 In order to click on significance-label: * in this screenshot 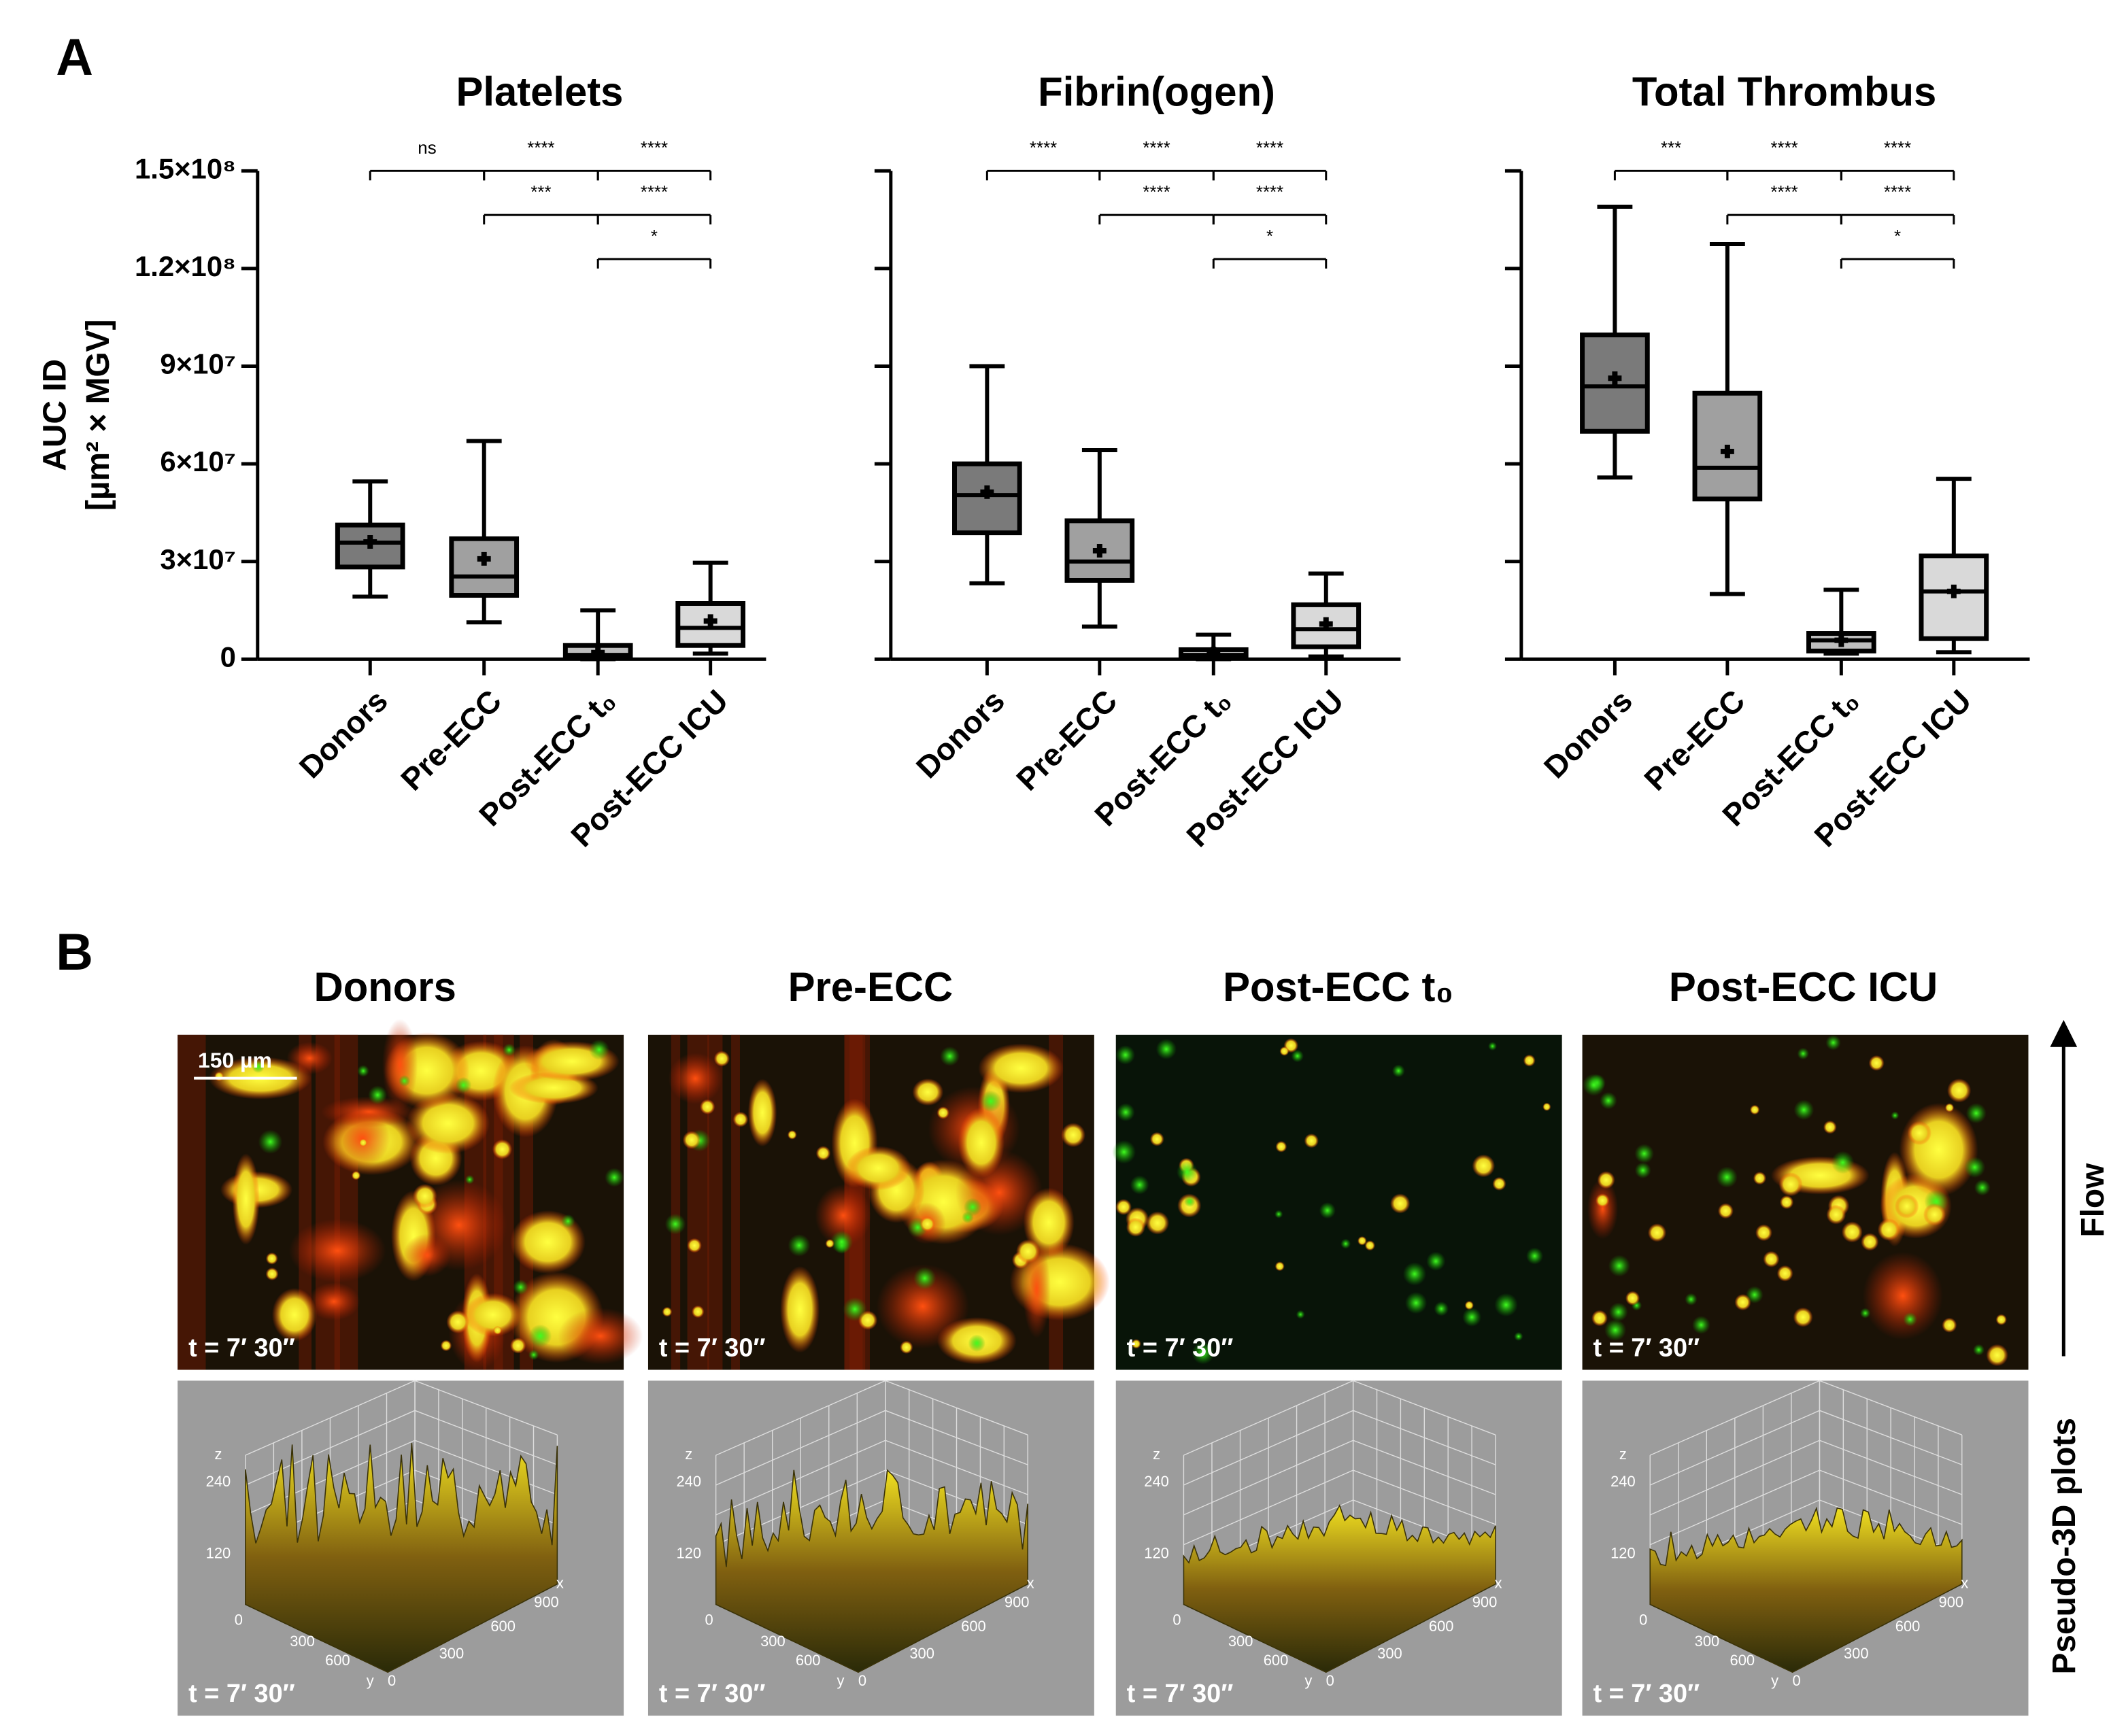, I will do `click(654, 236)`.